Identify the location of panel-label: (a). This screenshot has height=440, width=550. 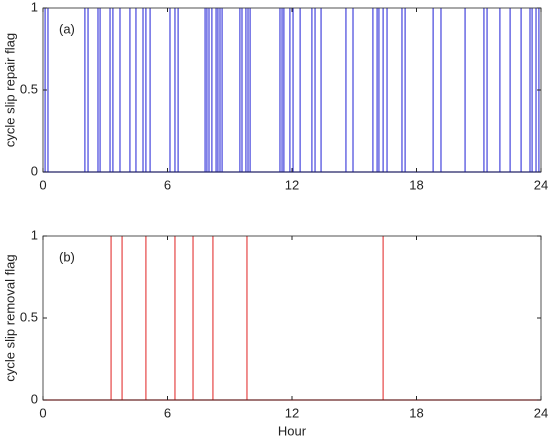
(67, 28).